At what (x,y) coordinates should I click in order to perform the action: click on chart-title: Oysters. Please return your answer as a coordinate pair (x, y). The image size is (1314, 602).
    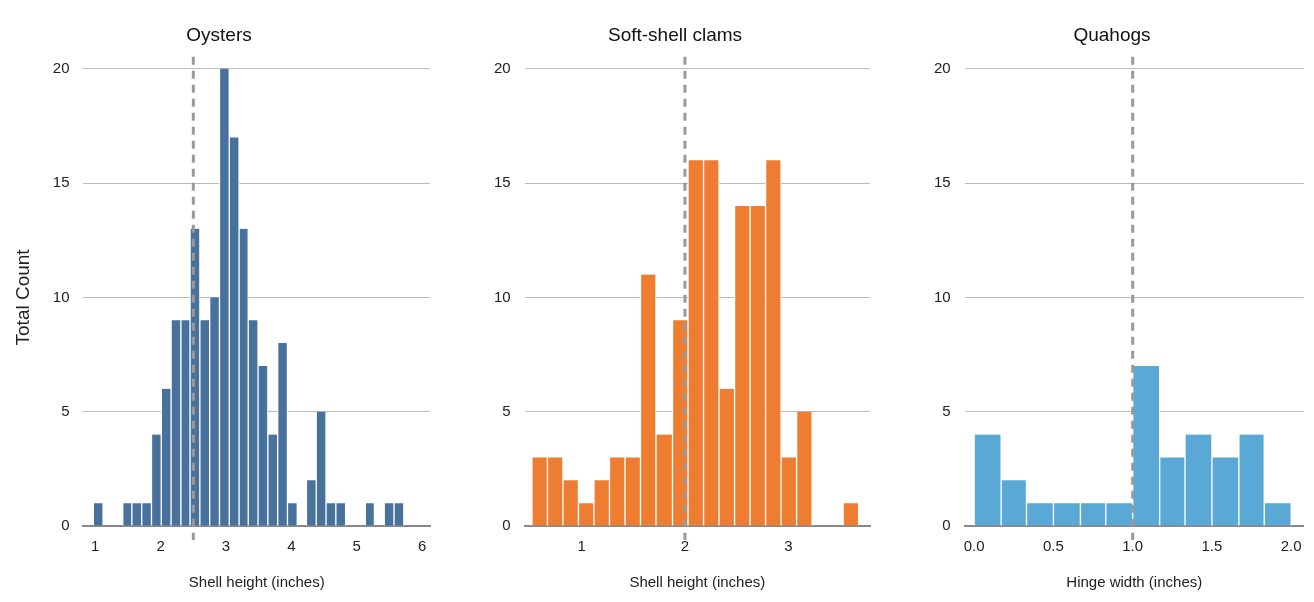
    Looking at the image, I should click on (219, 34).